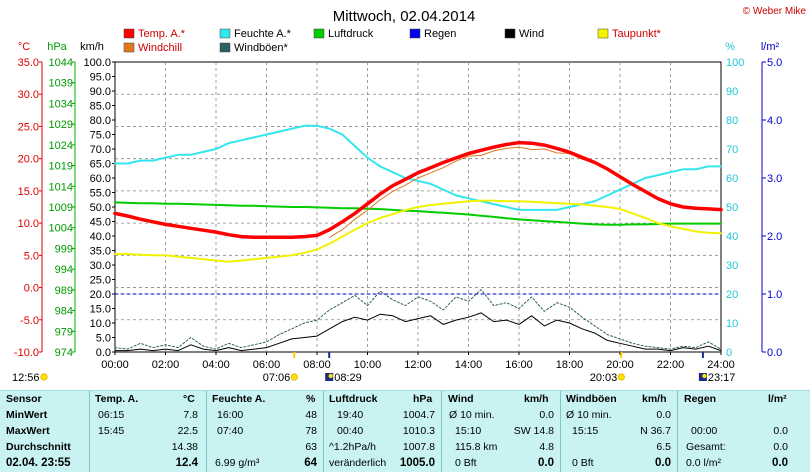 The height and width of the screenshot is (472, 810). I want to click on legend-swatch-luftdruck, so click(319, 33).